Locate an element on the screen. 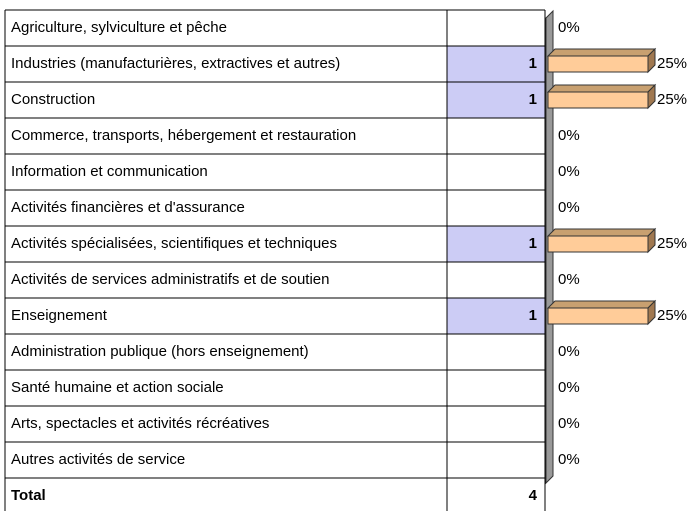 The image size is (697, 511). row-label: Information et communication is located at coordinates (109, 171).